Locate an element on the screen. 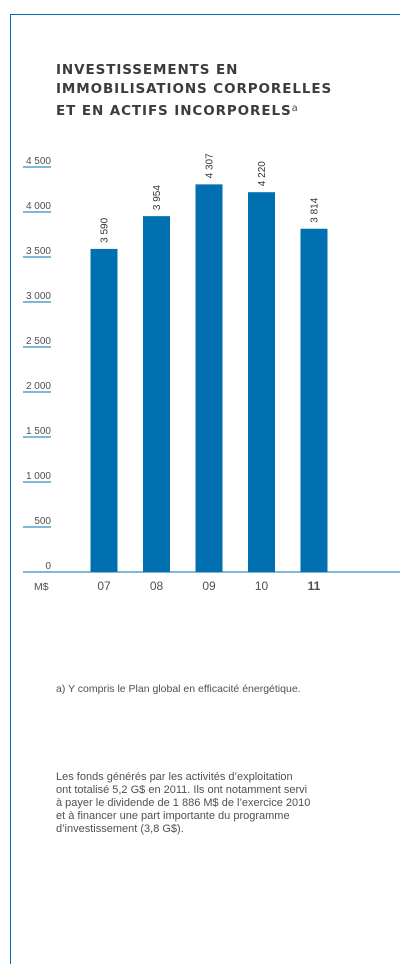  x-category-label: 11 is located at coordinates (314, 586).